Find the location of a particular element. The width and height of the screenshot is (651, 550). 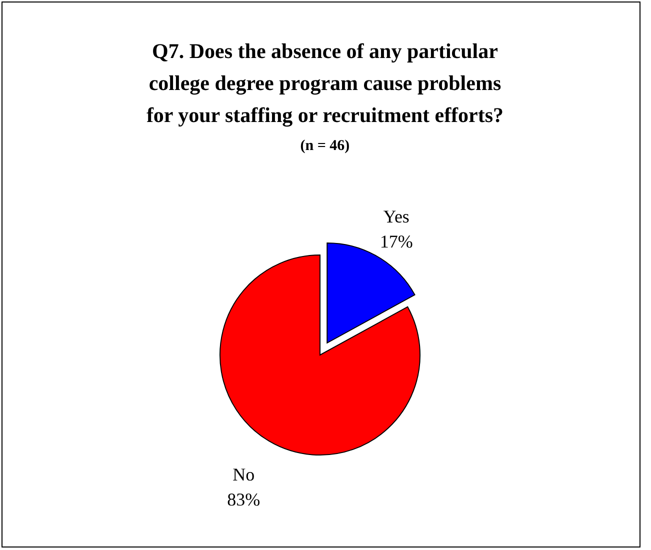

data-label: 83% is located at coordinates (243, 500).